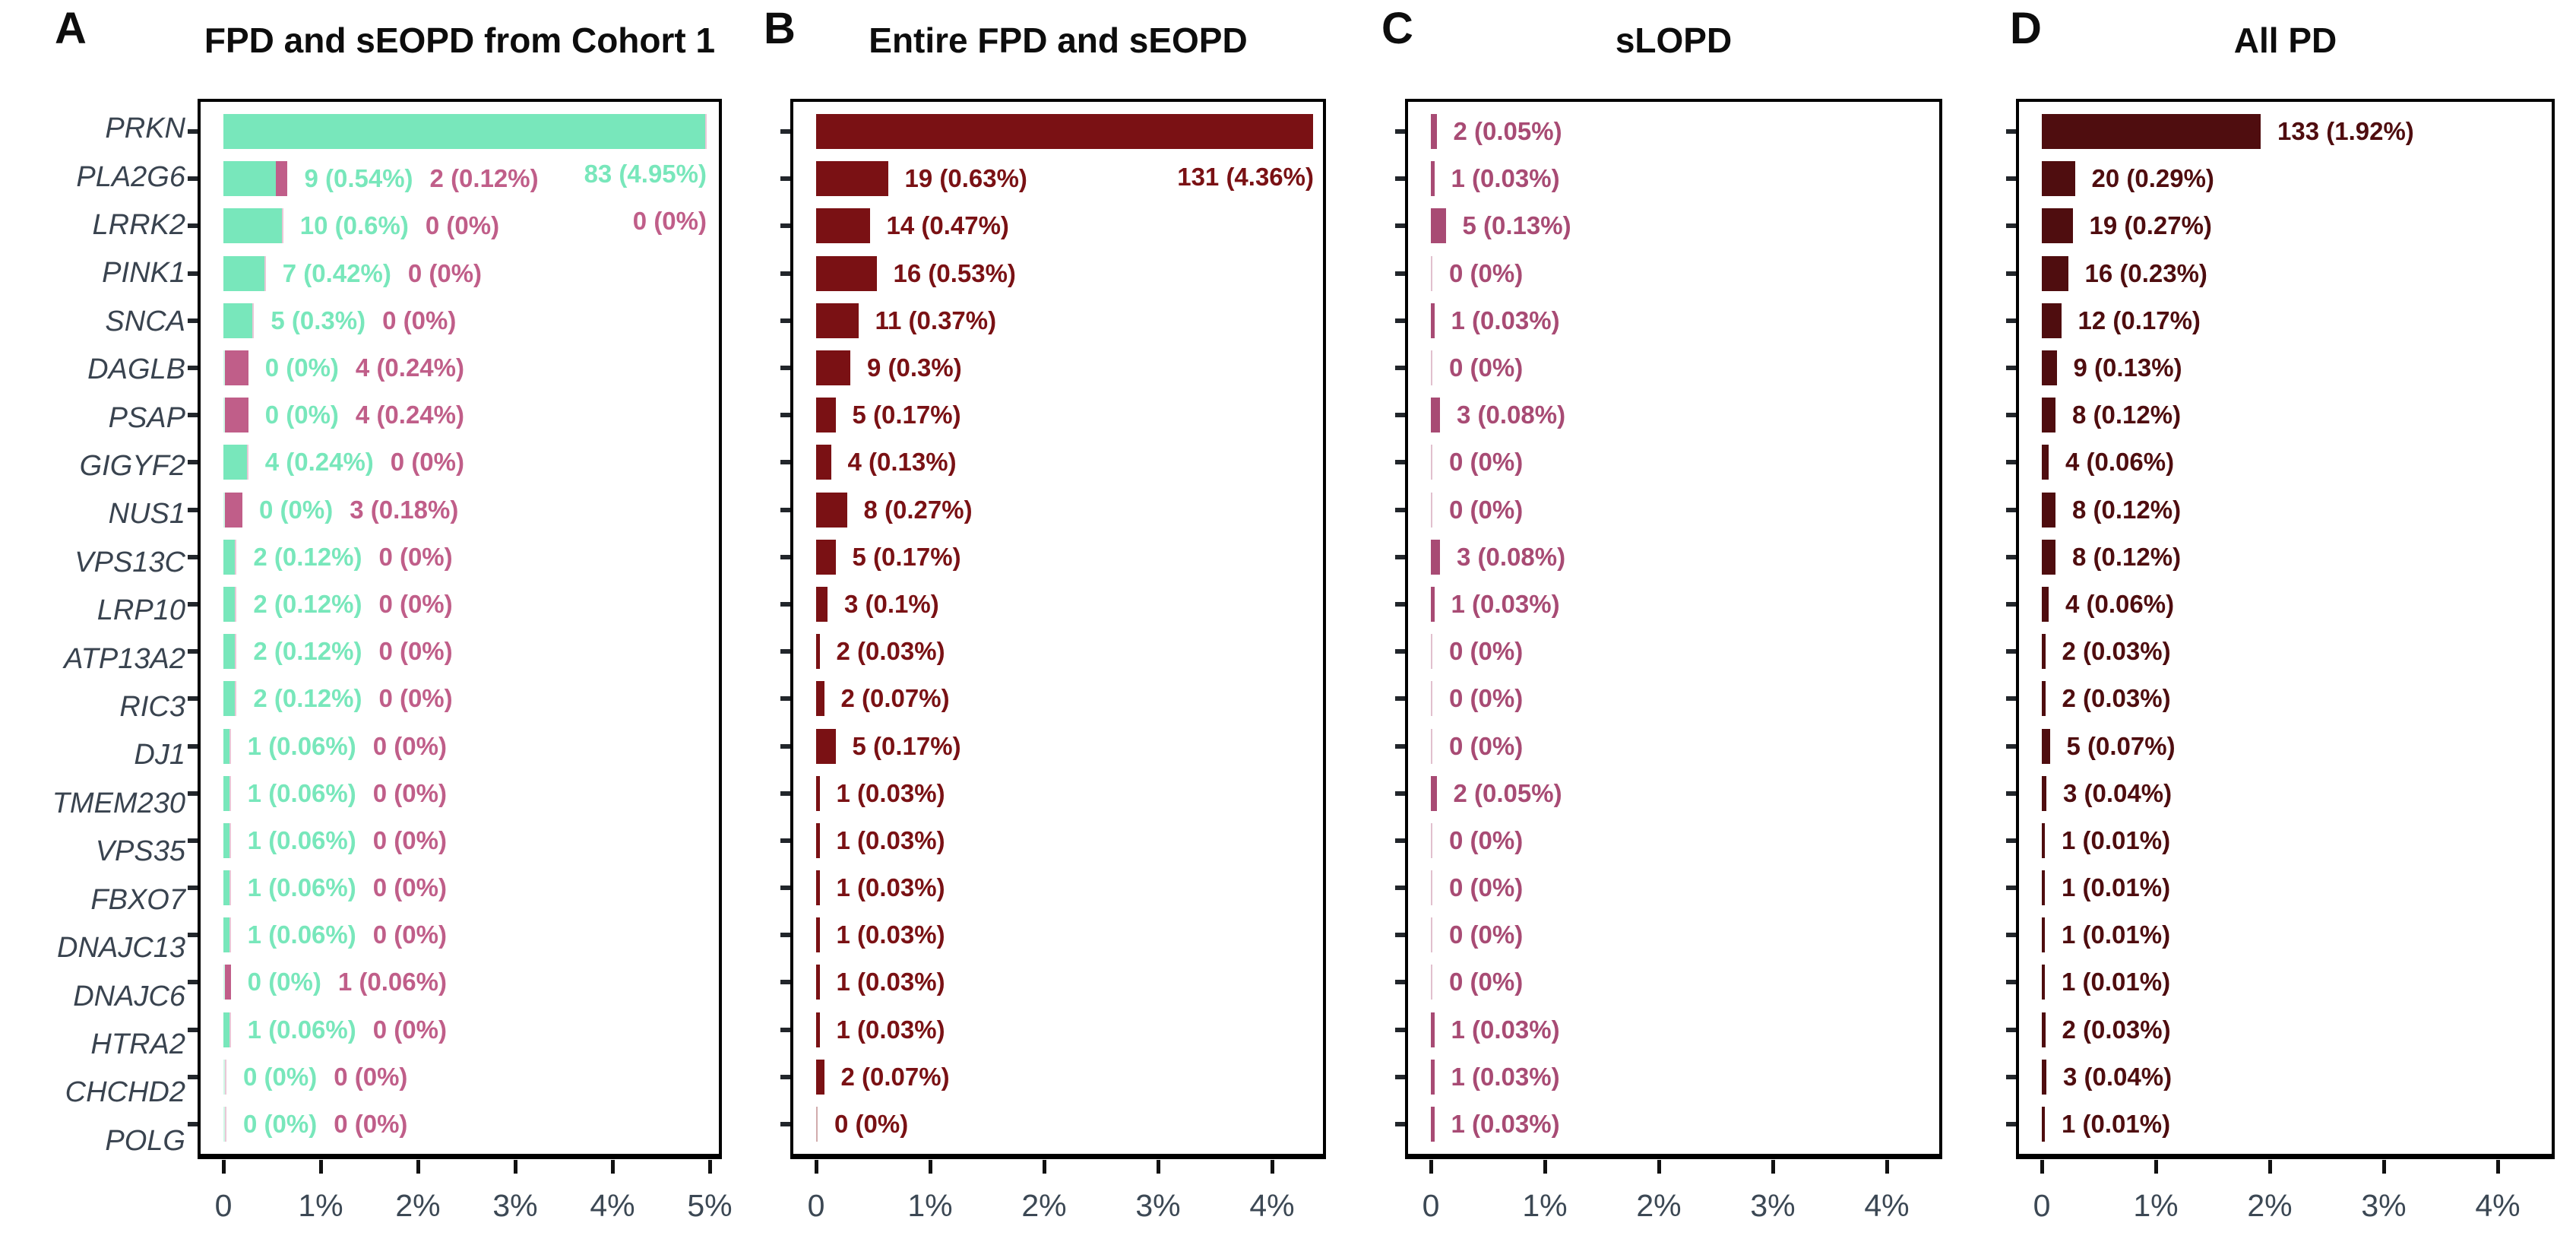 The width and height of the screenshot is (2576, 1242). I want to click on bar-row-dj1: 1 (0.06%) 0 (0%), so click(454, 745).